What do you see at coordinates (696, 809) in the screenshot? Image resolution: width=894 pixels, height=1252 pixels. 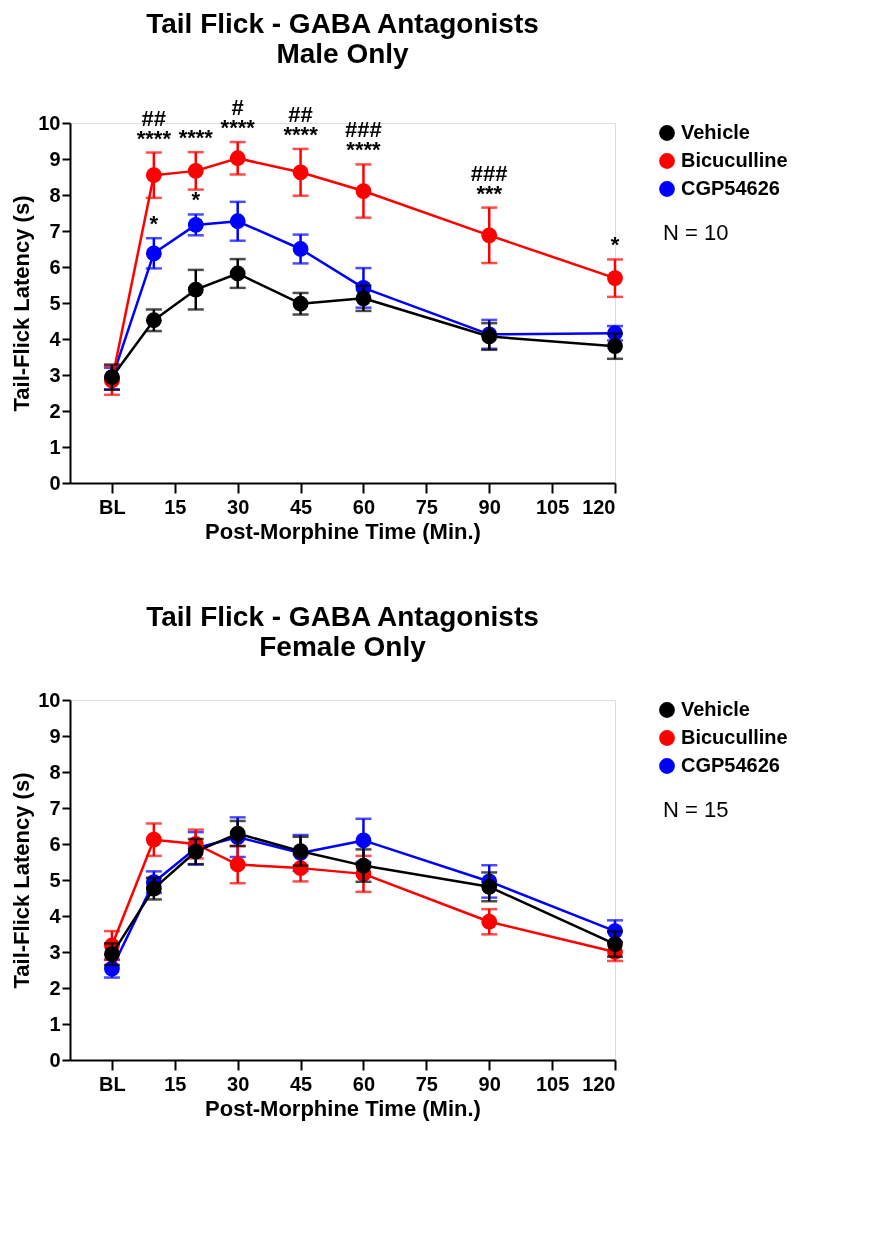 I see `text: N = 15` at bounding box center [696, 809].